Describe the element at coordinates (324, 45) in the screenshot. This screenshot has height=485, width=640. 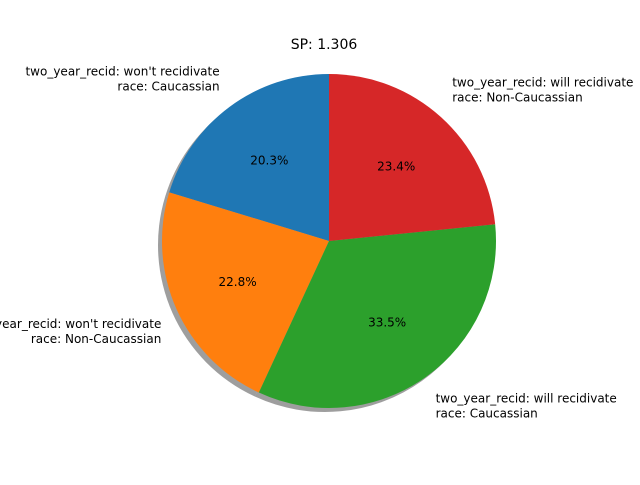
I see `chart-title: SP: 1.306` at that location.